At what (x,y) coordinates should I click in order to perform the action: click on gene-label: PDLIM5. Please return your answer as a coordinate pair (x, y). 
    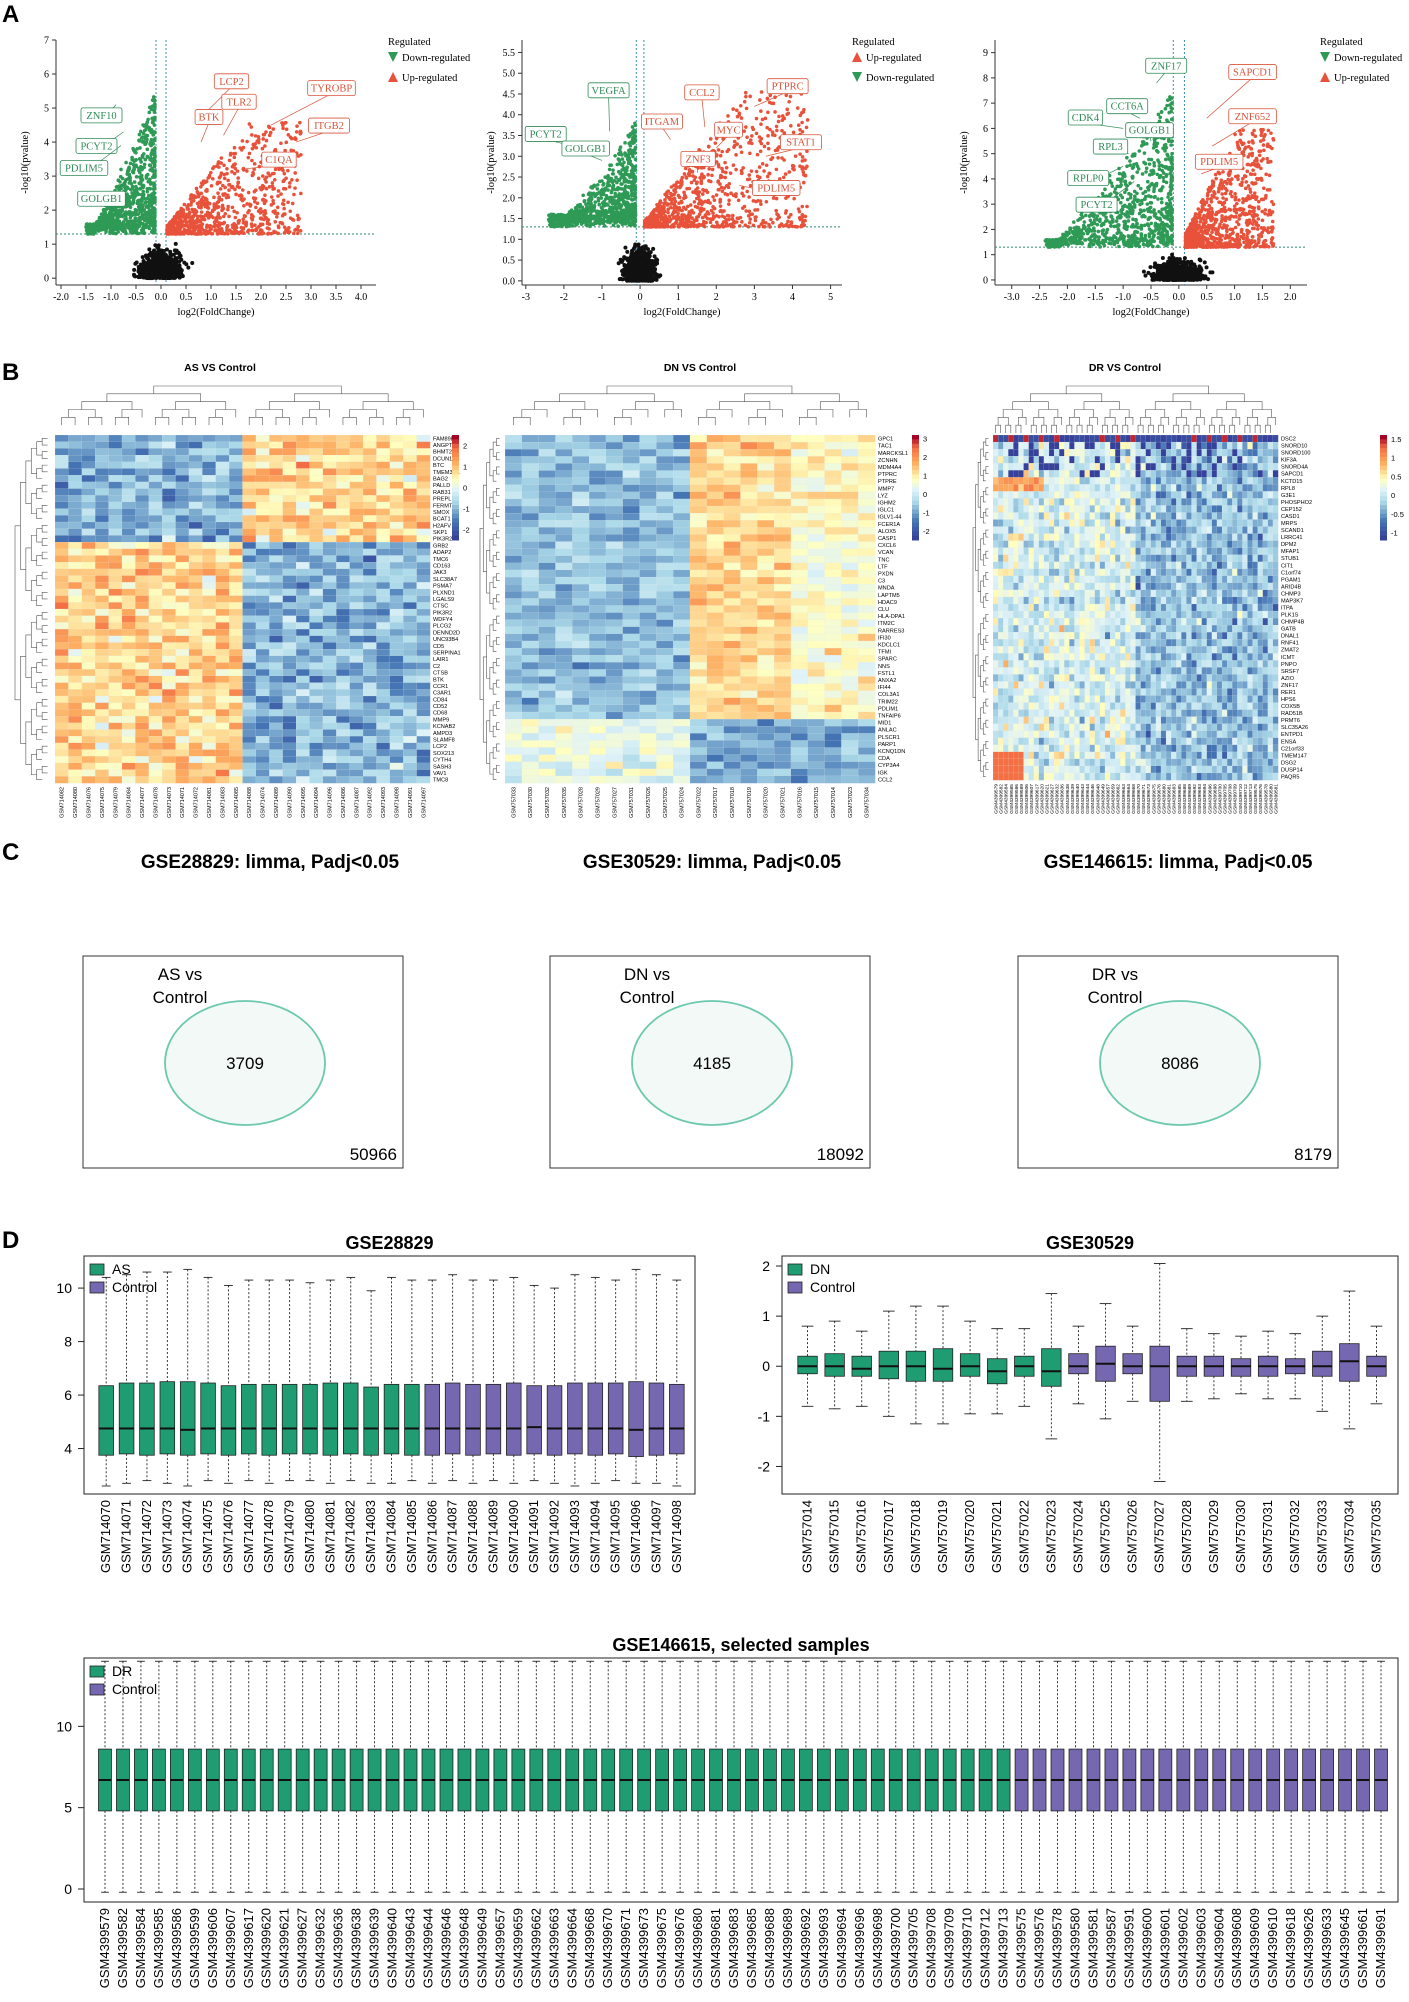
    Looking at the image, I should click on (84, 169).